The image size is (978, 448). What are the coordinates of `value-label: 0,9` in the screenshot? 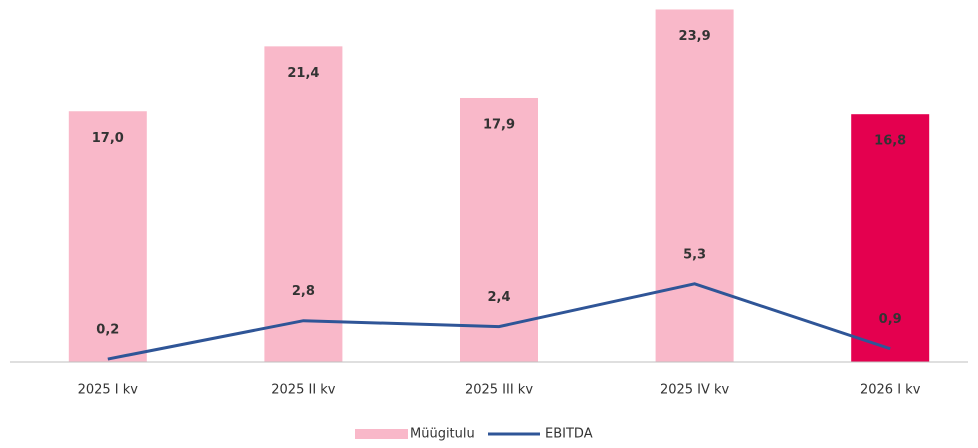 It's located at (890, 319).